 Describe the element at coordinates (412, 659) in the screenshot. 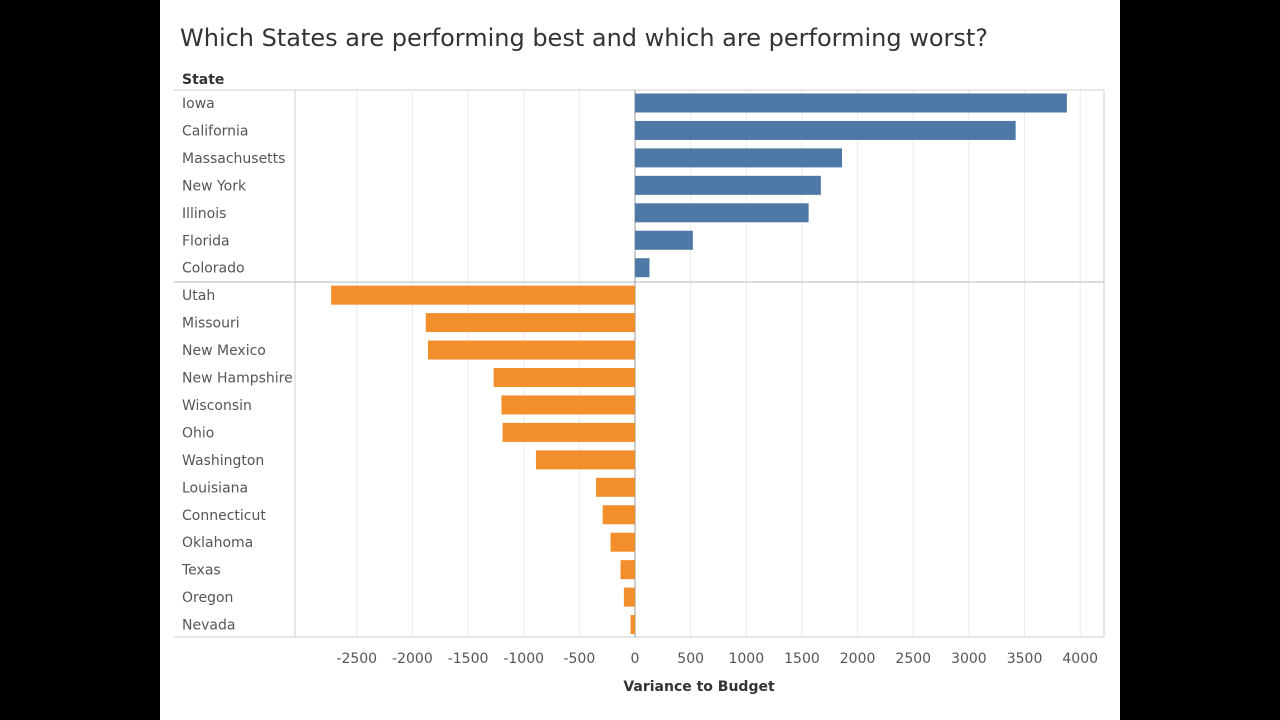

I see `x-tick-label: -2000` at that location.